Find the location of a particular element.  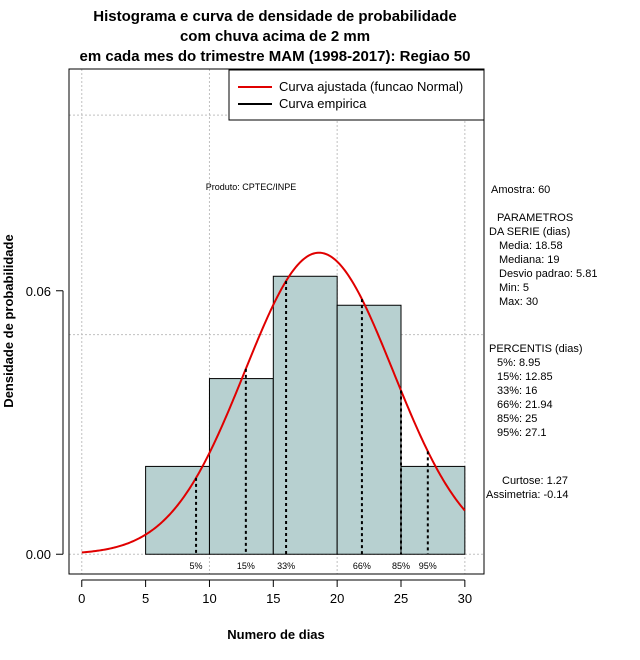

stat-max: Max: 30 is located at coordinates (518, 302).